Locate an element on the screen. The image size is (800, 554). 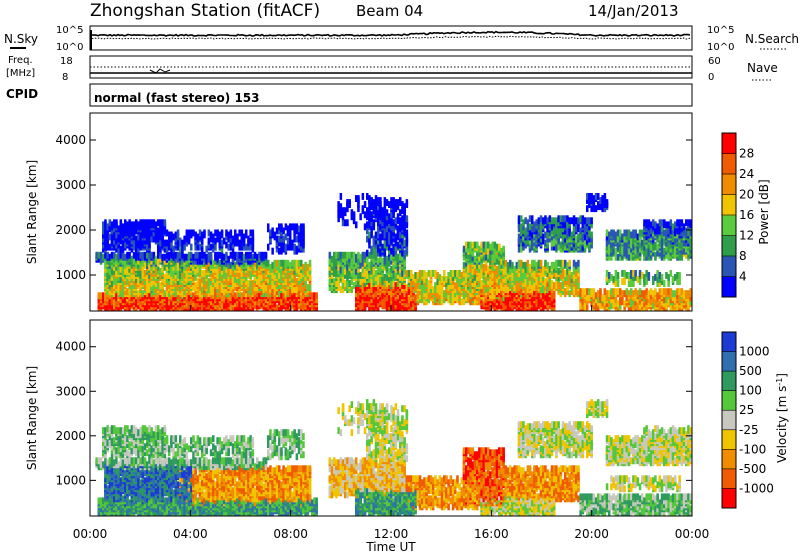
beam-label: Beam 04 is located at coordinates (389, 11).